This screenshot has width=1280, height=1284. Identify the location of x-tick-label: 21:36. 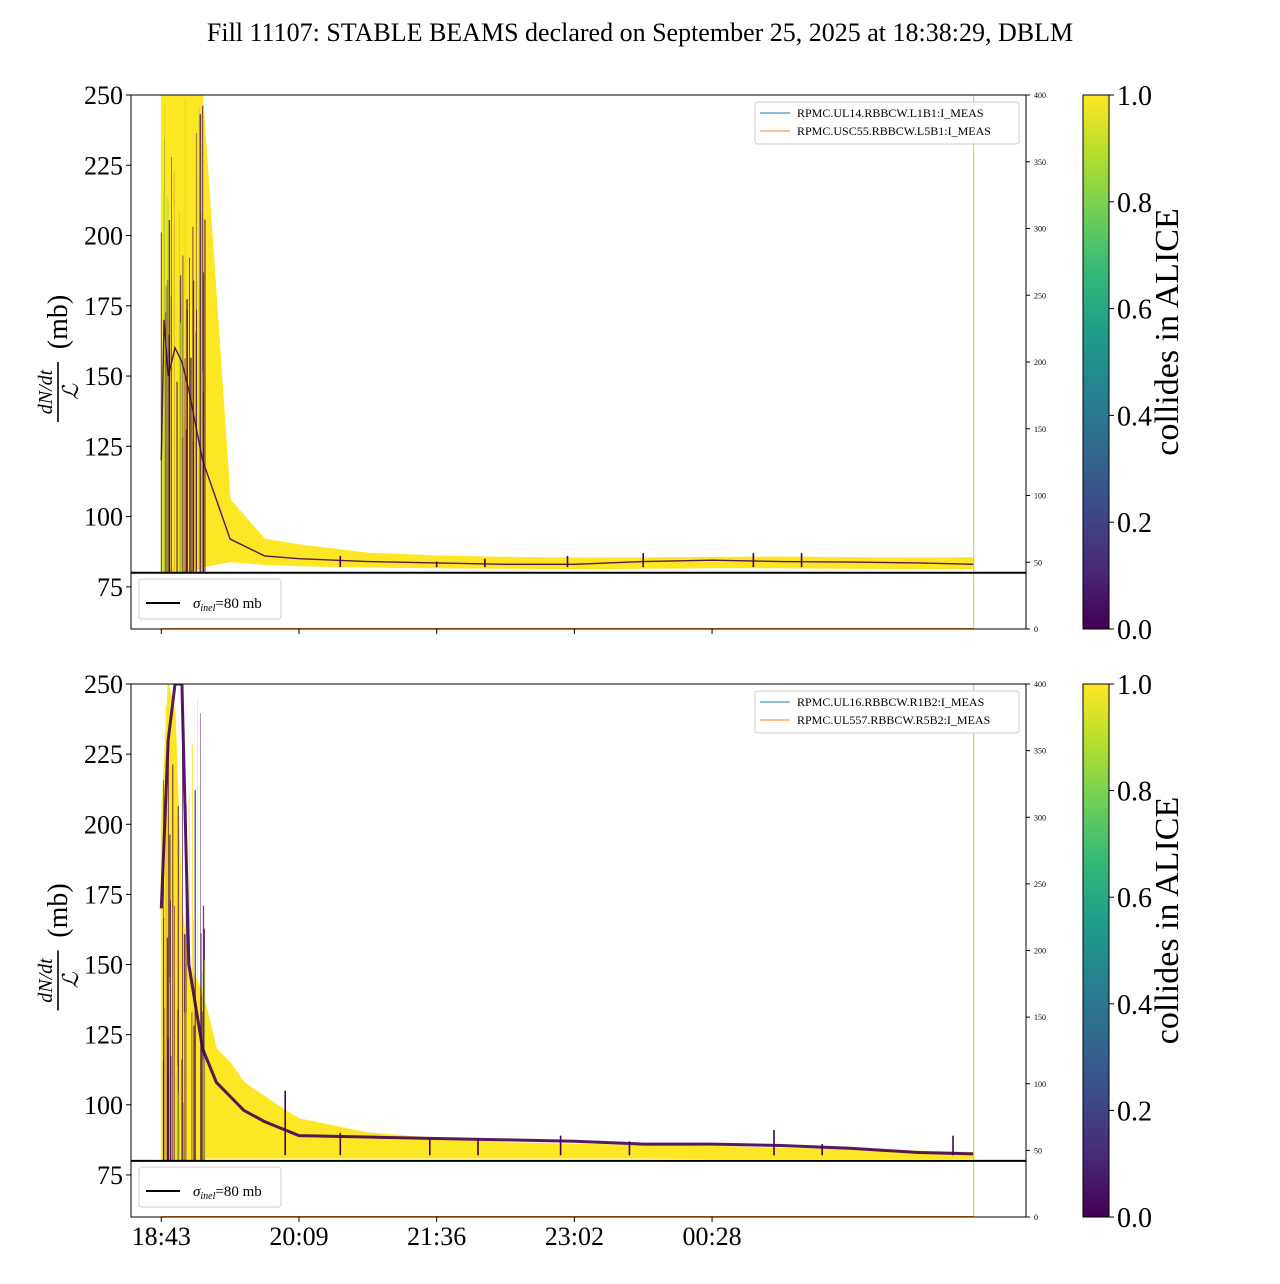
(436, 1236).